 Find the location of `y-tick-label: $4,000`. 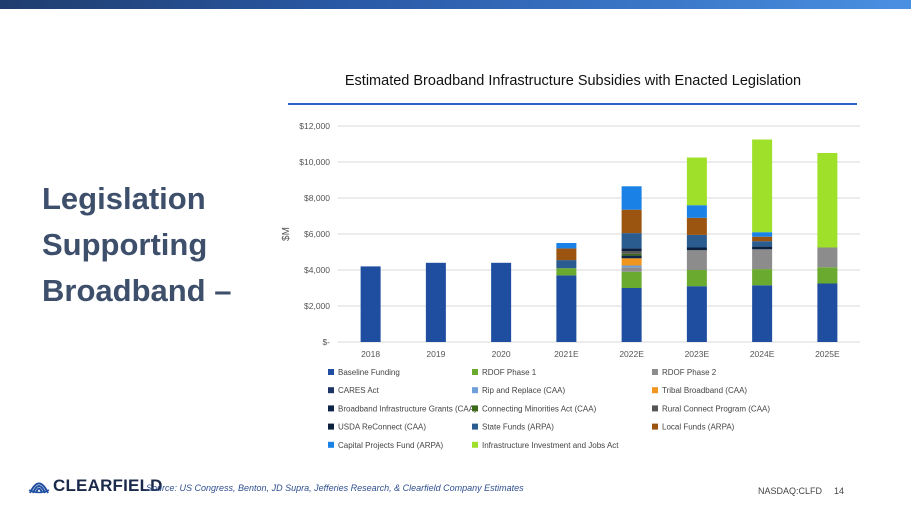

y-tick-label: $4,000 is located at coordinates (317, 270).